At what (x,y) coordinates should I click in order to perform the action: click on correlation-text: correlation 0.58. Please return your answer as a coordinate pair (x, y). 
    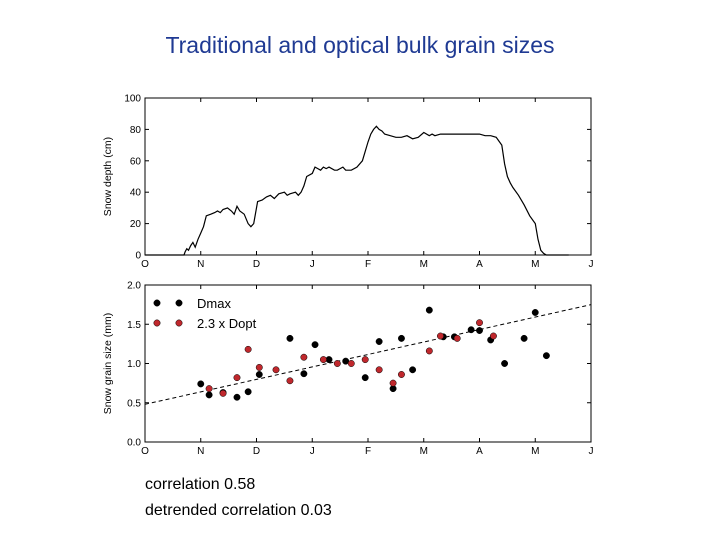
    Looking at the image, I should click on (200, 484).